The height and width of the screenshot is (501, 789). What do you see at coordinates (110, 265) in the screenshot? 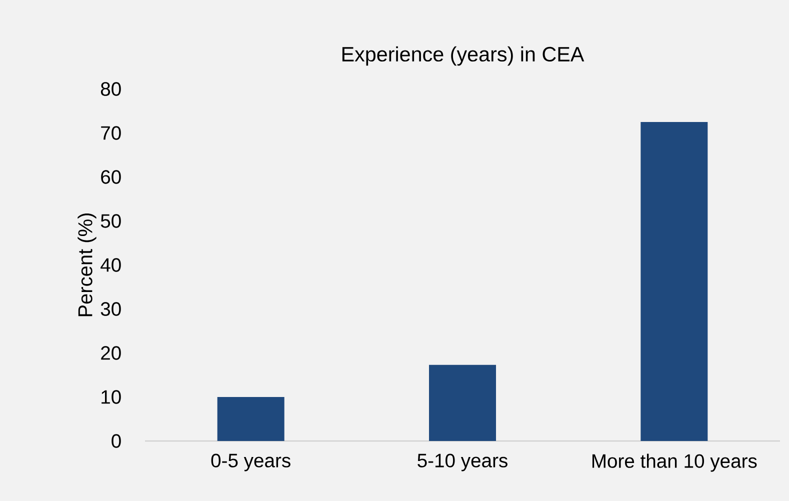
I see `y-tick-label: 40` at bounding box center [110, 265].